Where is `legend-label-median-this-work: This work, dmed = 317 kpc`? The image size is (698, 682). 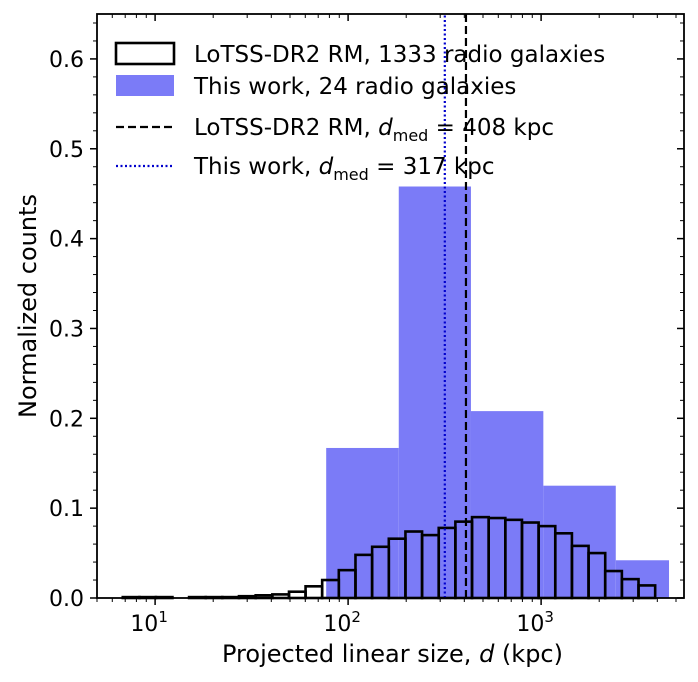
legend-label-median-this-work: This work, dmed = 317 kpc is located at coordinates (343, 169).